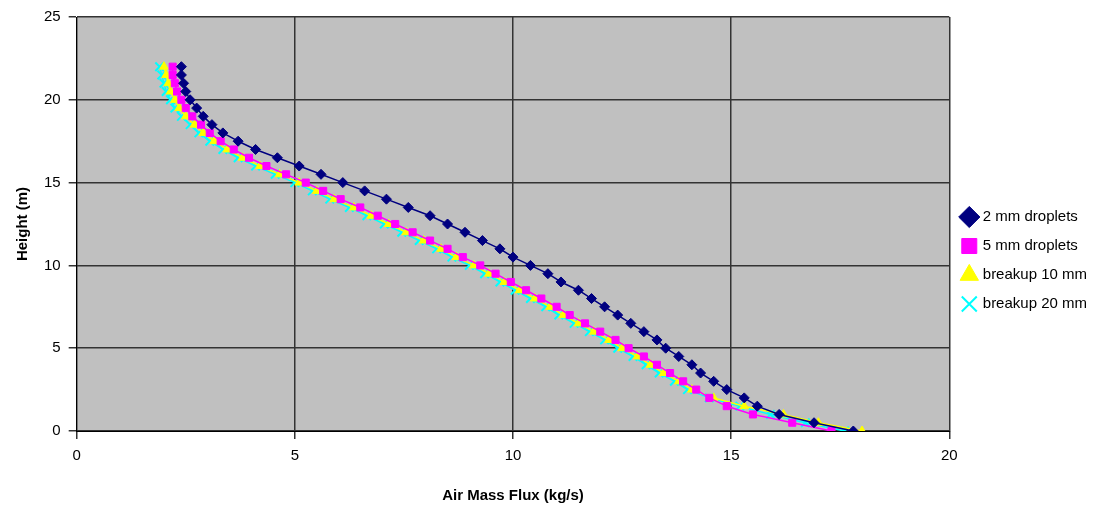 This screenshot has height=514, width=1111. What do you see at coordinates (1034, 303) in the screenshot?
I see `legend-label: breakup 20 mm` at bounding box center [1034, 303].